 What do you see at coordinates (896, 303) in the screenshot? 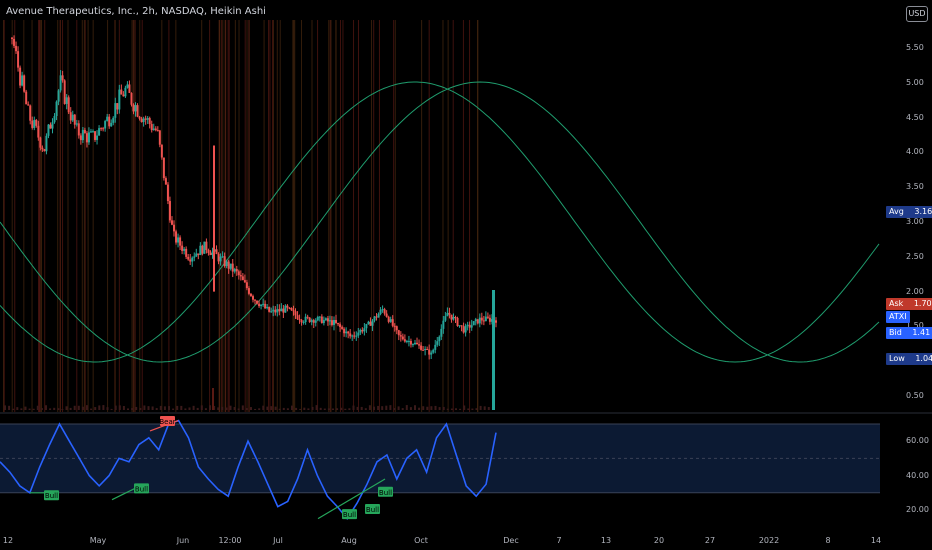
I see `ask-label: Ask` at bounding box center [896, 303].